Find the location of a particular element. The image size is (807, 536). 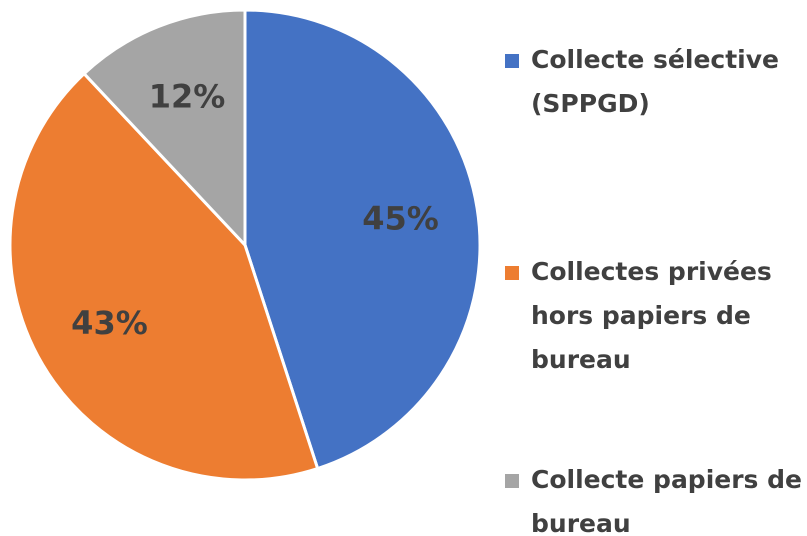

data-label: 43% is located at coordinates (109, 323).